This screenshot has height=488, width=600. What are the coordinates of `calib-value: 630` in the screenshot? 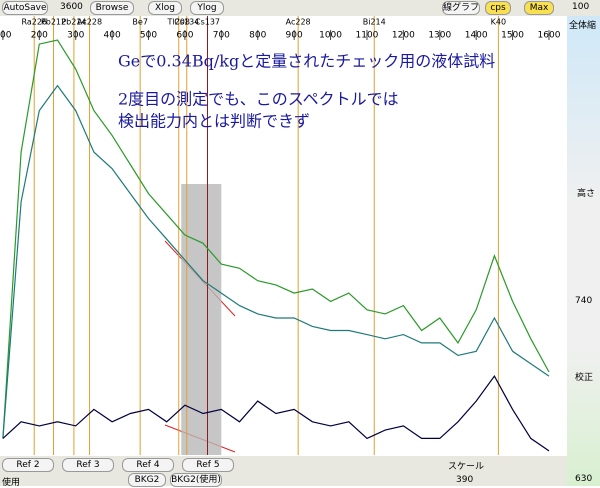 It's located at (584, 479).